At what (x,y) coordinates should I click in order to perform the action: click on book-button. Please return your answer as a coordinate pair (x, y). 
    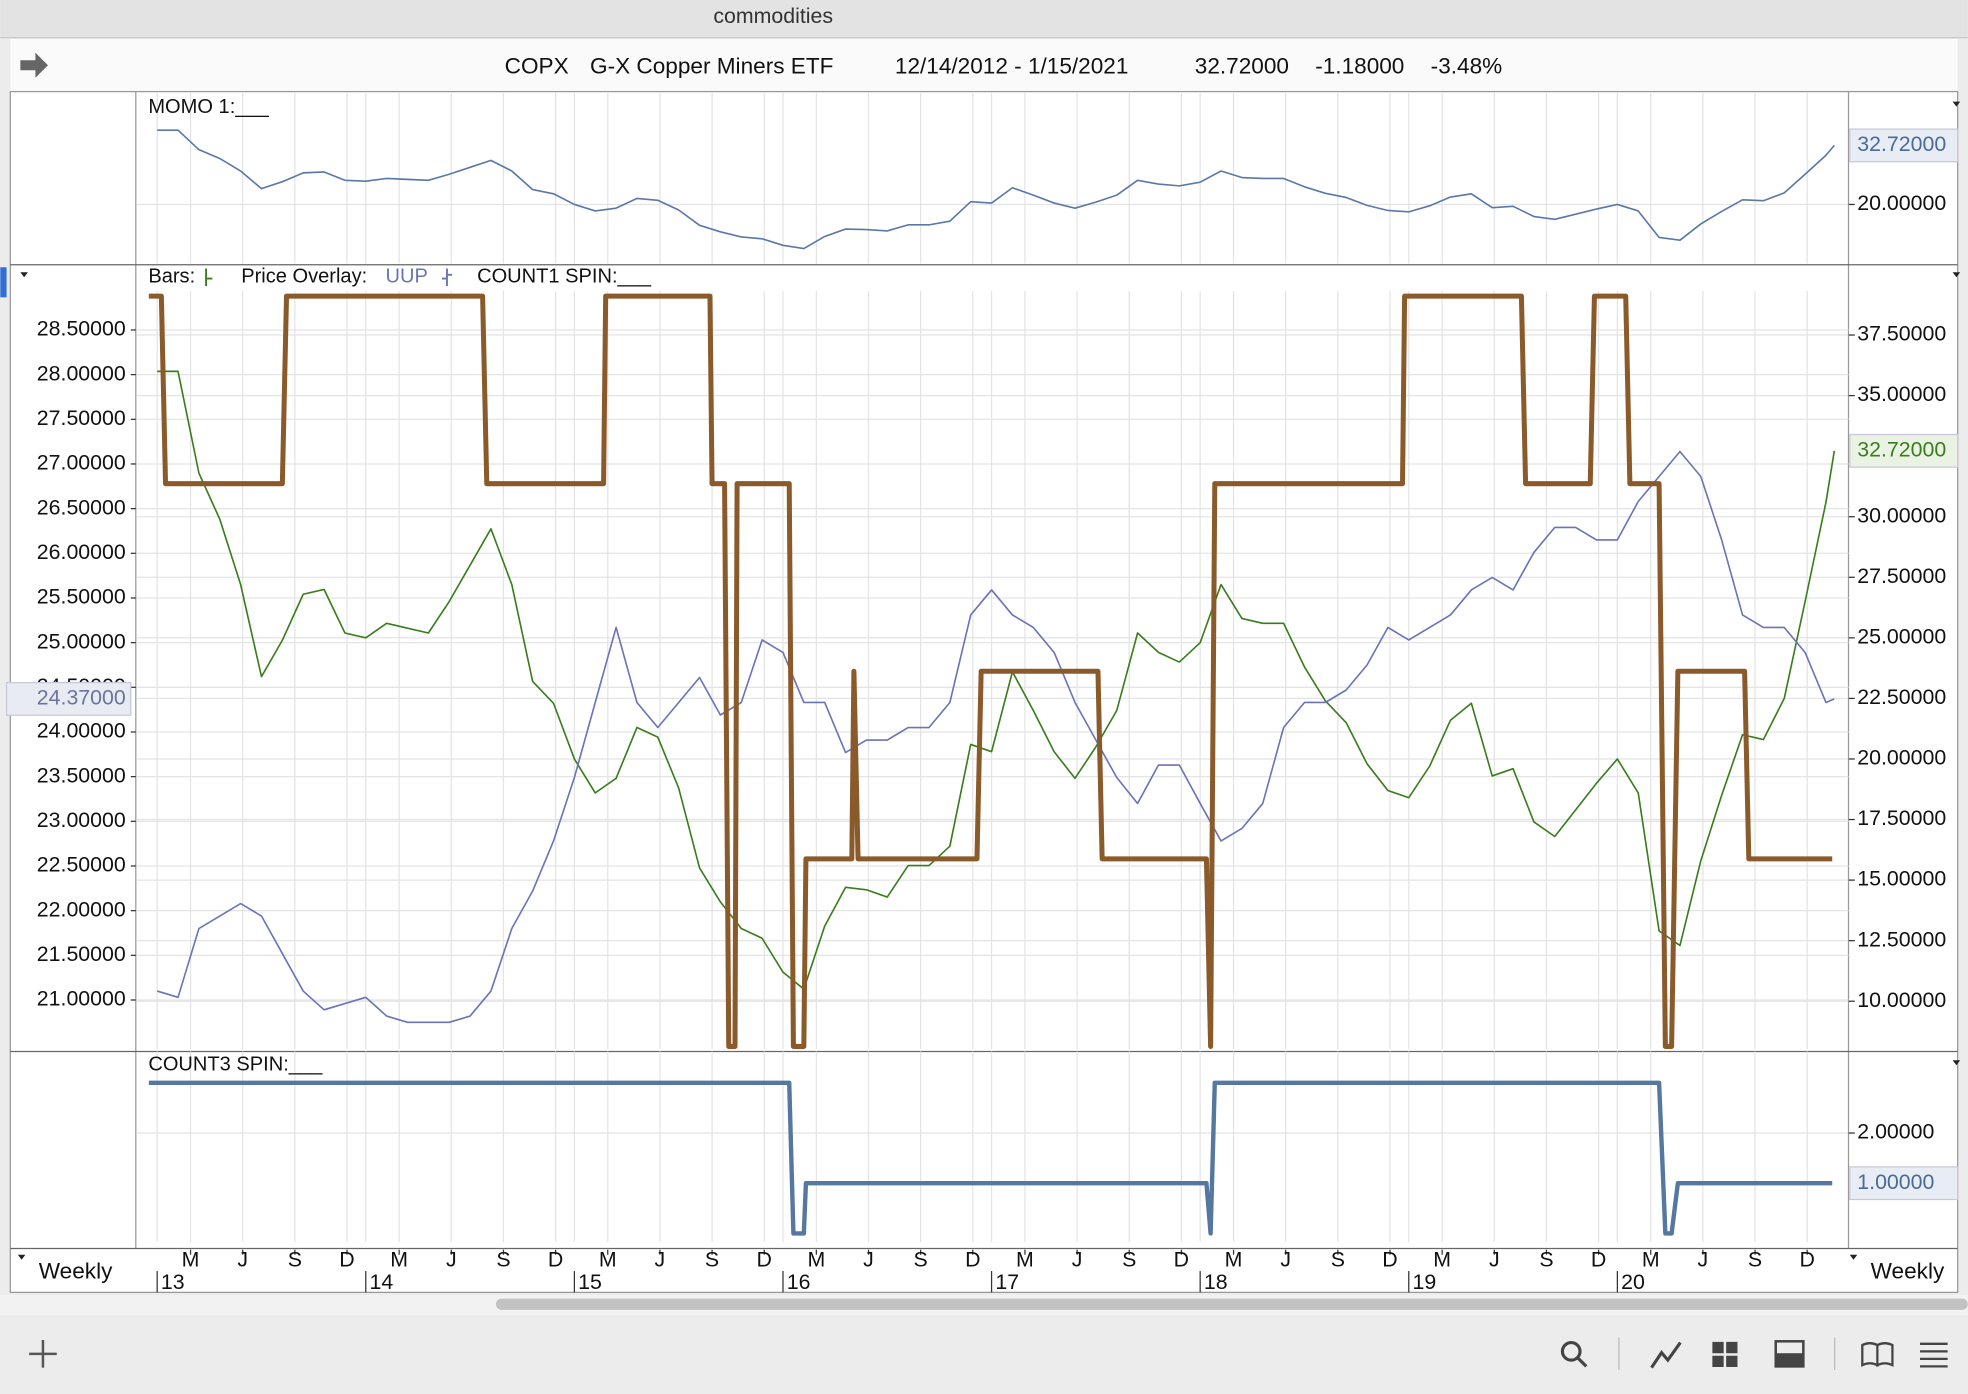
    Looking at the image, I should click on (1877, 1354).